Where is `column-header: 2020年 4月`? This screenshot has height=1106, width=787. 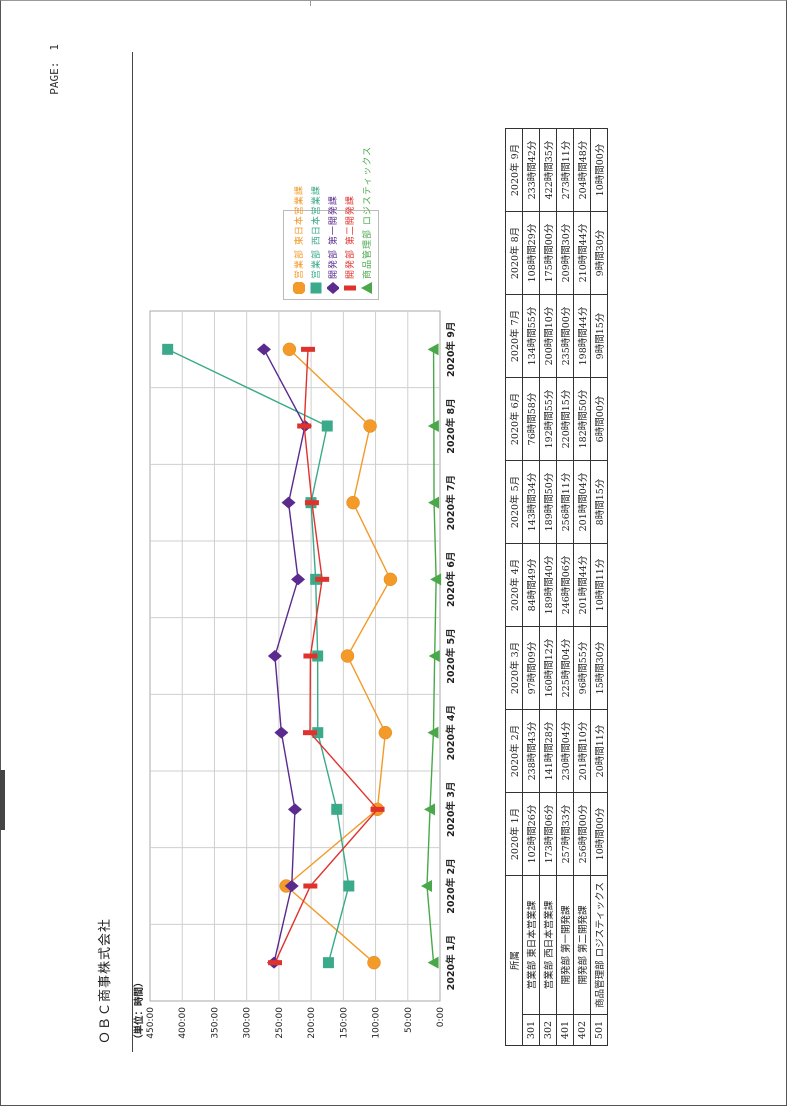
column-header: 2020年 4月 is located at coordinates (514, 585).